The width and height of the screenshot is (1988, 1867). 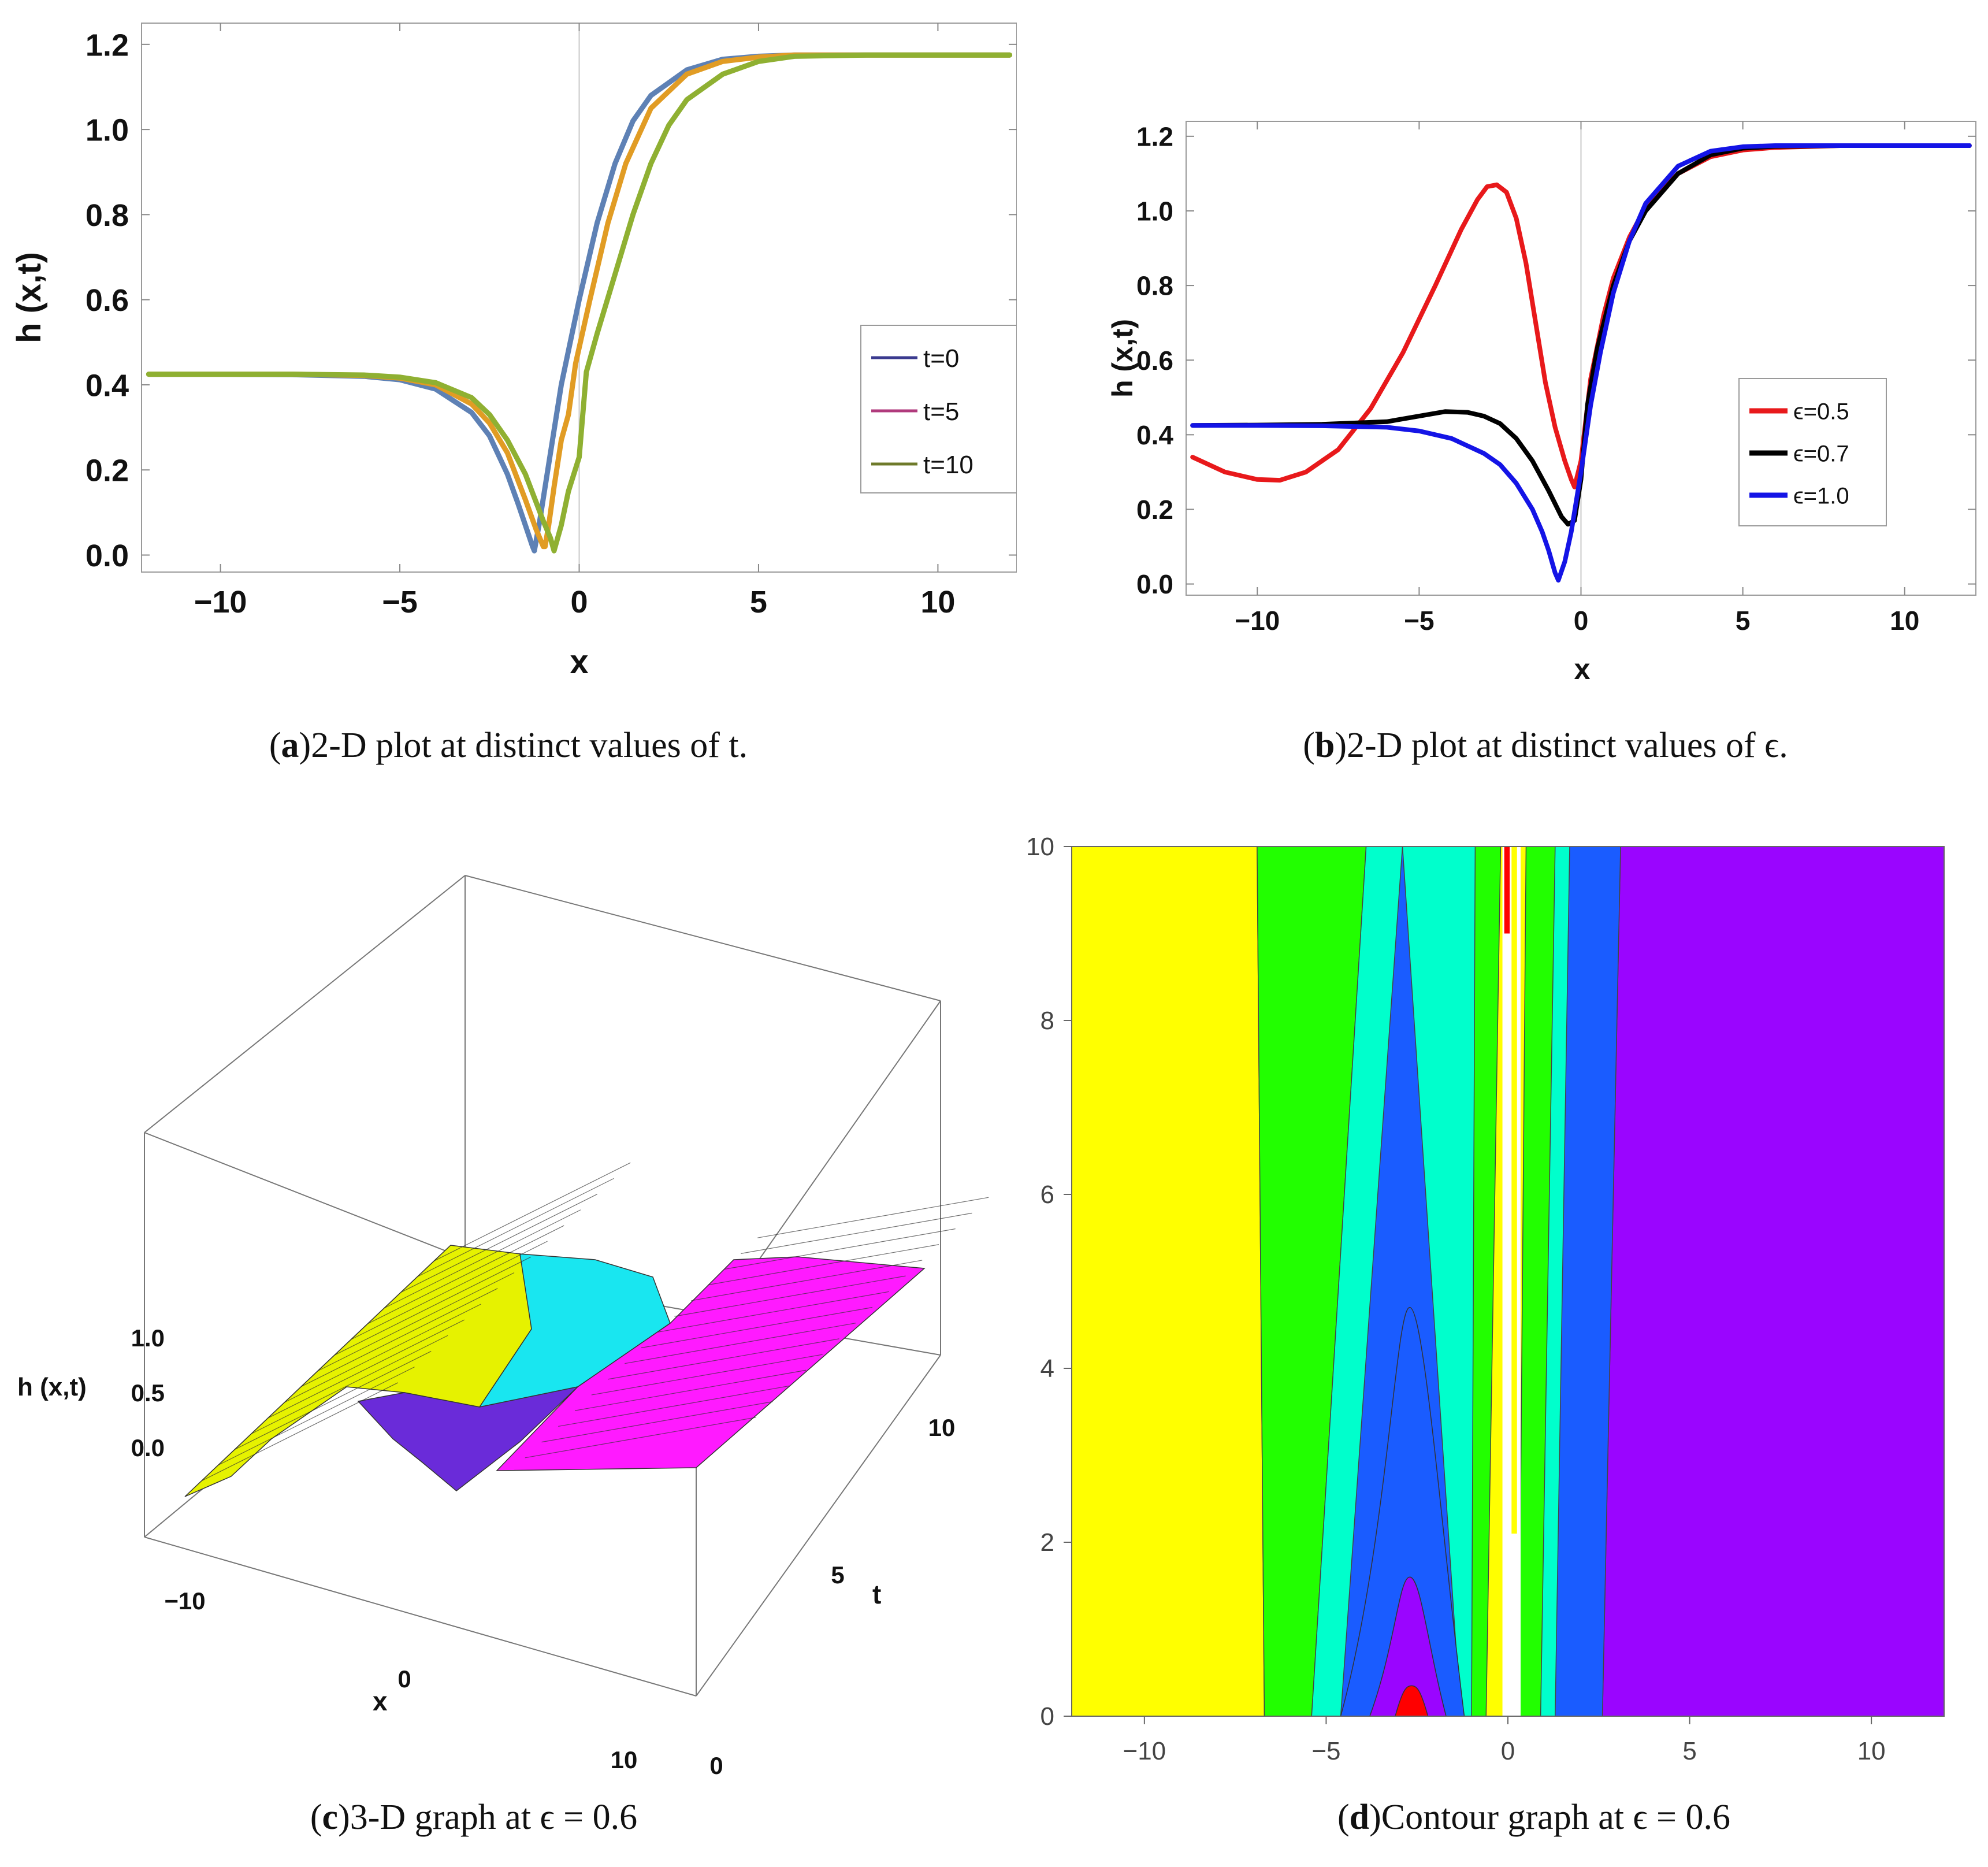 What do you see at coordinates (148, 1392) in the screenshot?
I see `z-tick-label: 0.5` at bounding box center [148, 1392].